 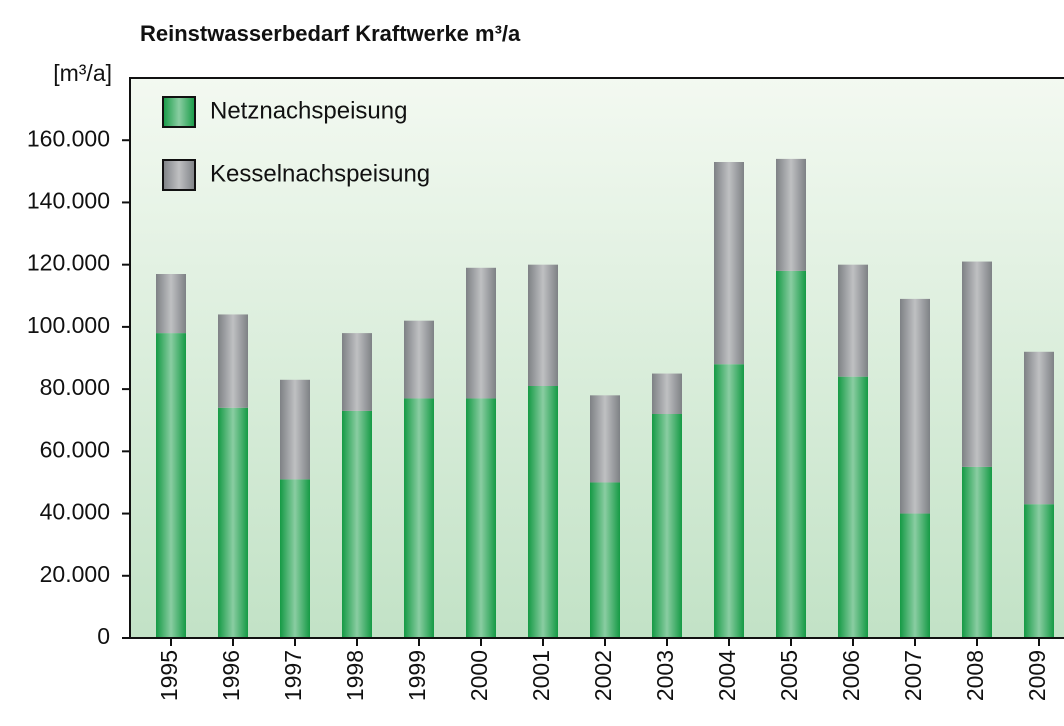 I want to click on x-tick-label: 1995, so click(x=169, y=675).